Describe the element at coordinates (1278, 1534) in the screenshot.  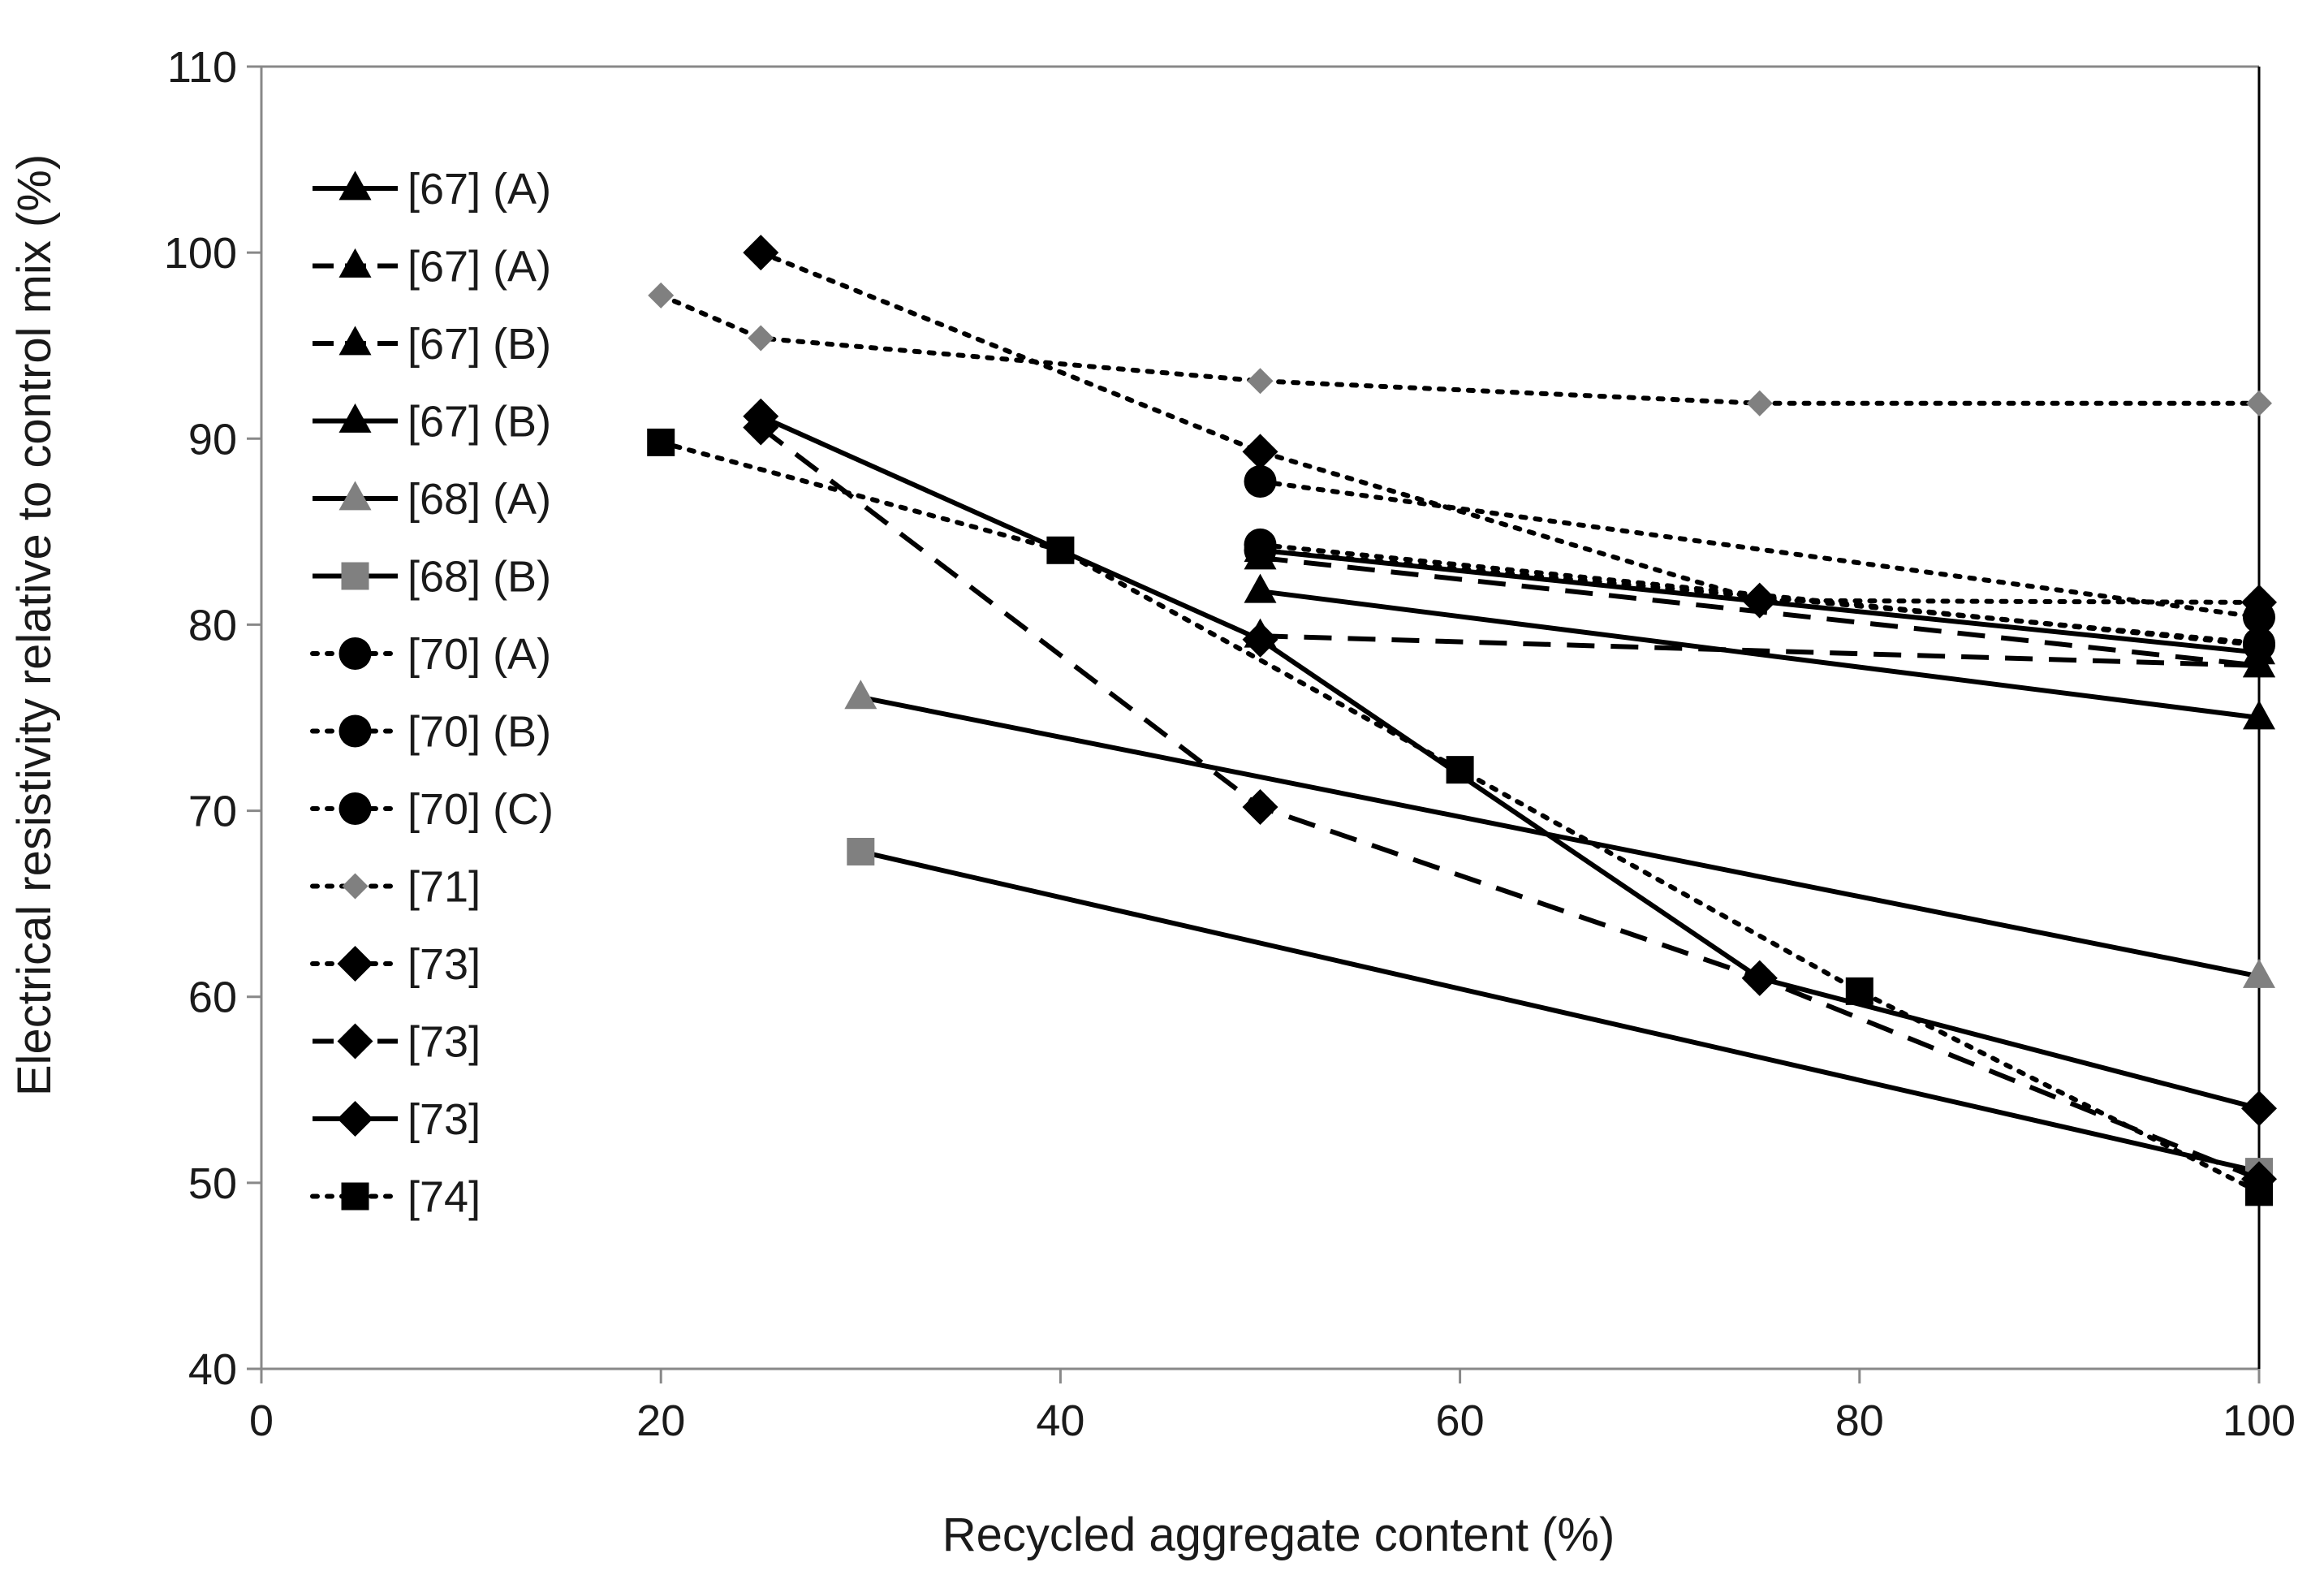
I see `x-axis-title: Recycled aggregate content (%)` at that location.